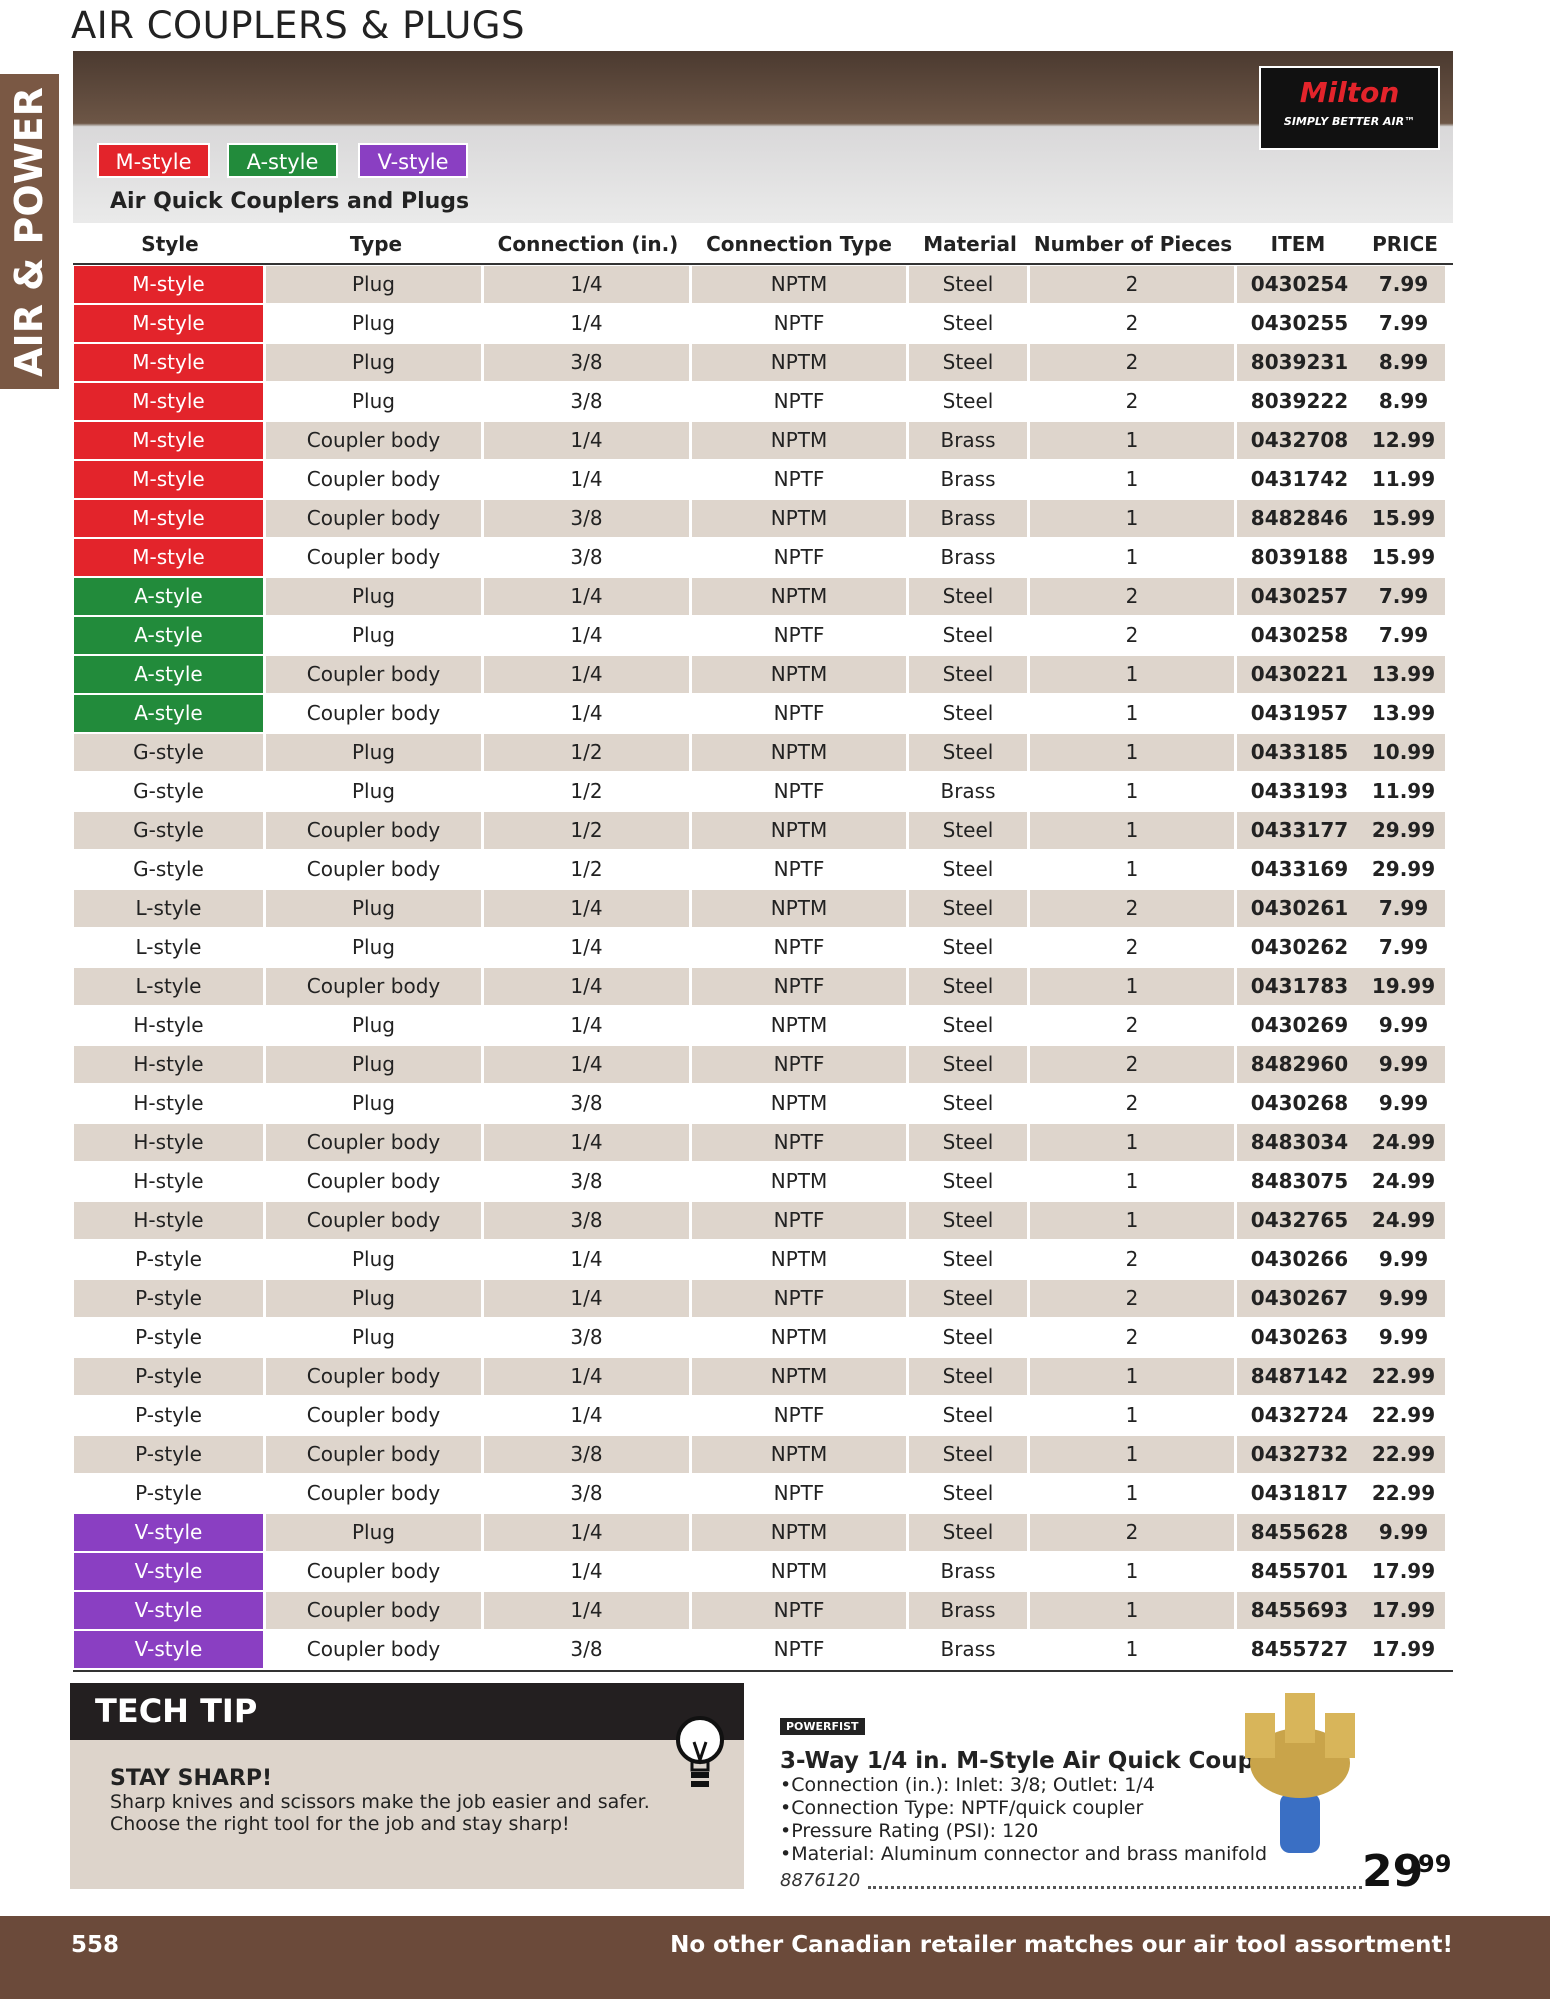 The image size is (1550, 1999). What do you see at coordinates (1403, 752) in the screenshot?
I see `table-cell: 10.99` at bounding box center [1403, 752].